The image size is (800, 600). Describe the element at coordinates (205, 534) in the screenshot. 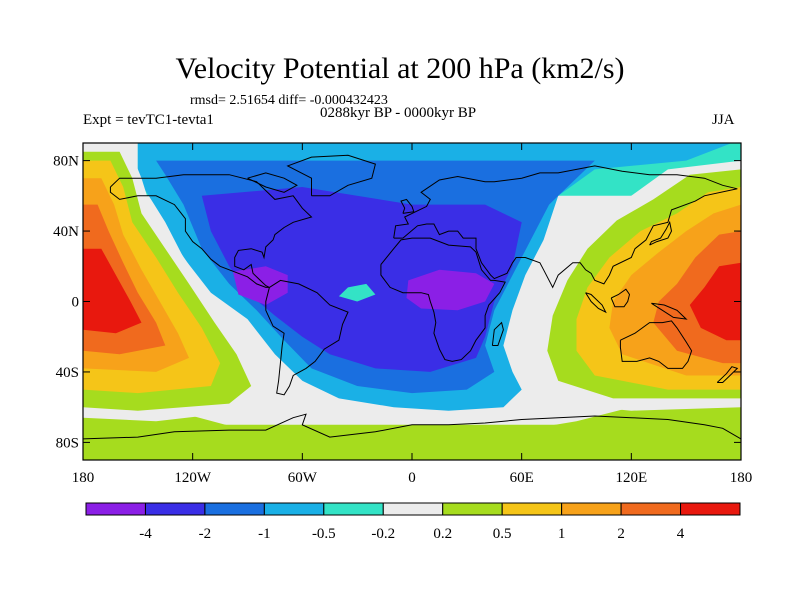

I see `colorbar-label: -2` at that location.